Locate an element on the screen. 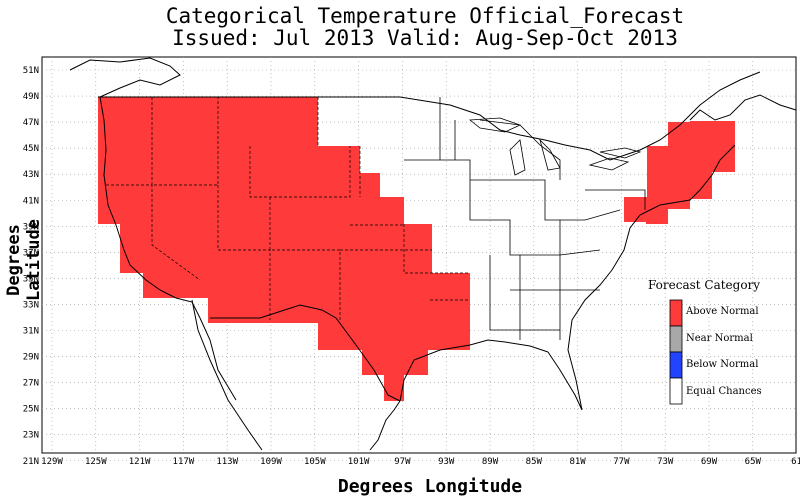 This screenshot has height=500, width=800. eastern-state-lines is located at coordinates (525, 218).